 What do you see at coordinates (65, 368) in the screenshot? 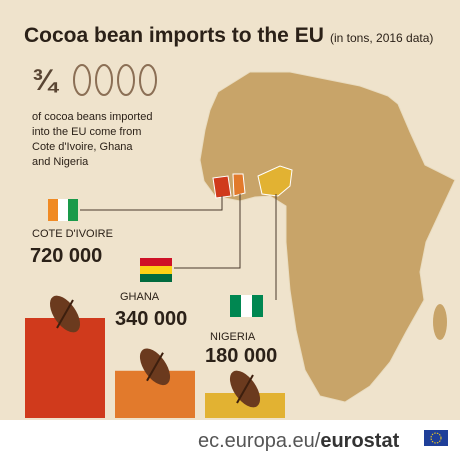
I see `bar` at bounding box center [65, 368].